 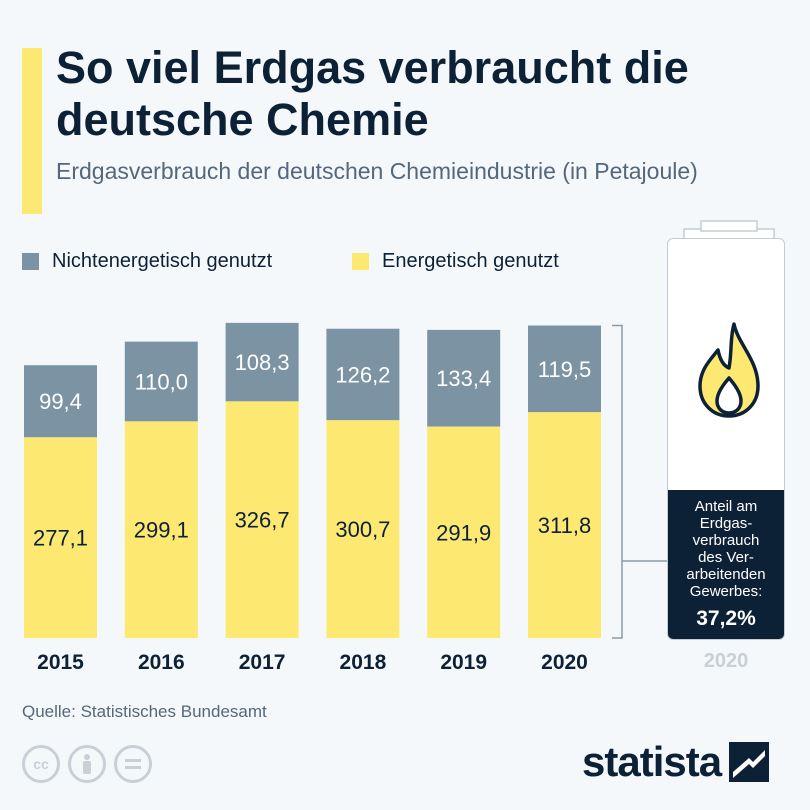 I want to click on x-tick-label: 2017, so click(x=262, y=662).